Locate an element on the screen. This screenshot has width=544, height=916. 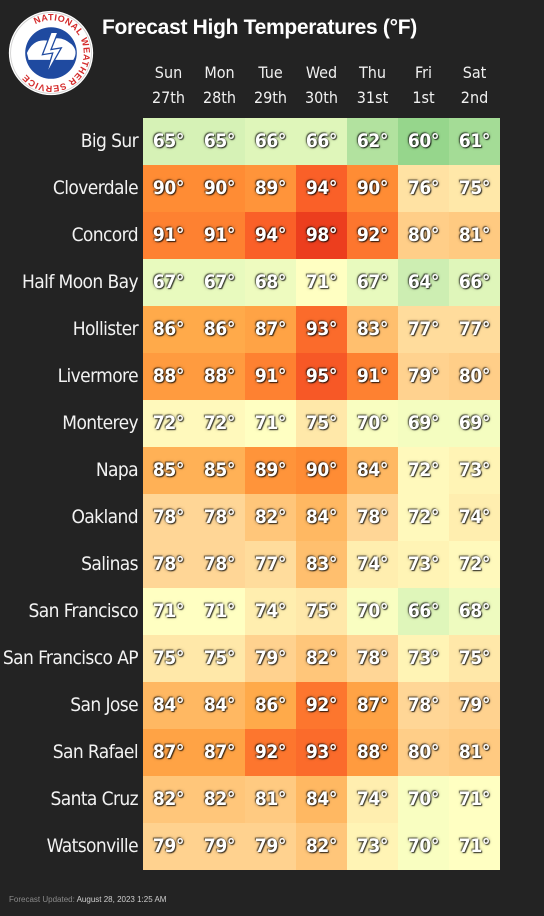
day-header: Mon 28th is located at coordinates (219, 85).